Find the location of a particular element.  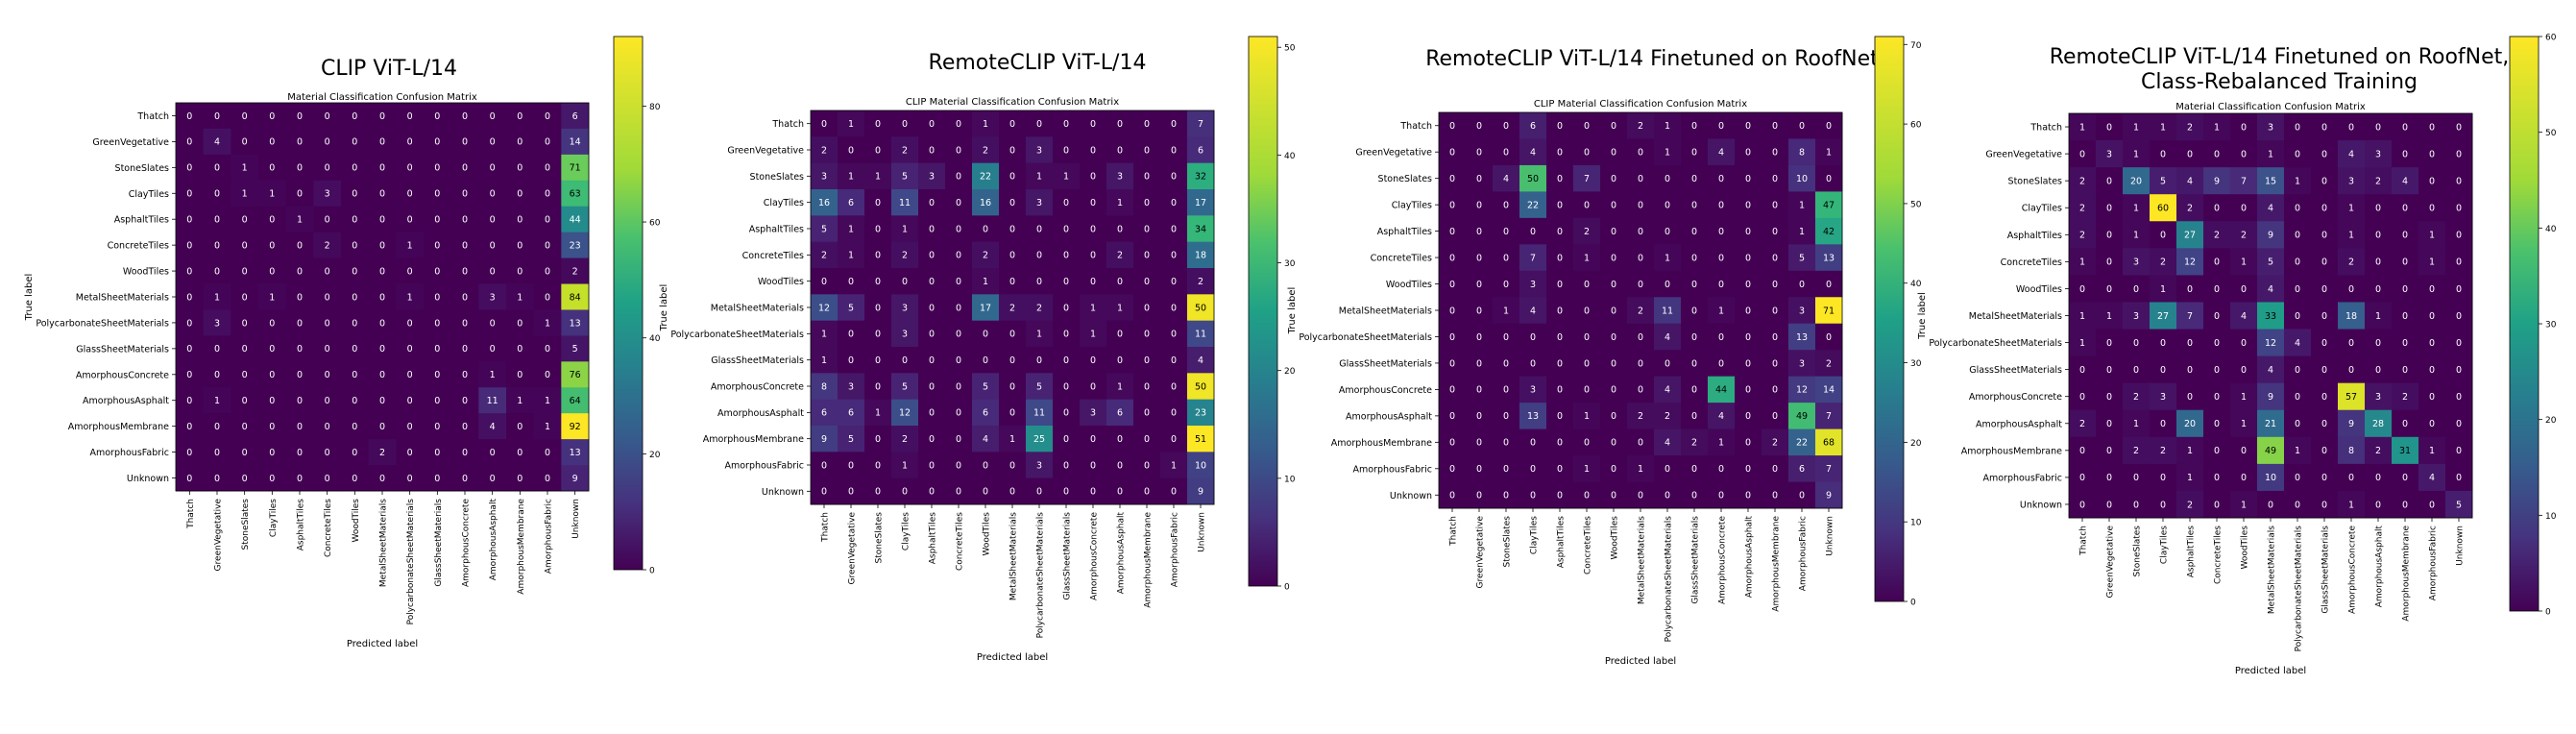

cell-value: 7 is located at coordinates (1533, 258).